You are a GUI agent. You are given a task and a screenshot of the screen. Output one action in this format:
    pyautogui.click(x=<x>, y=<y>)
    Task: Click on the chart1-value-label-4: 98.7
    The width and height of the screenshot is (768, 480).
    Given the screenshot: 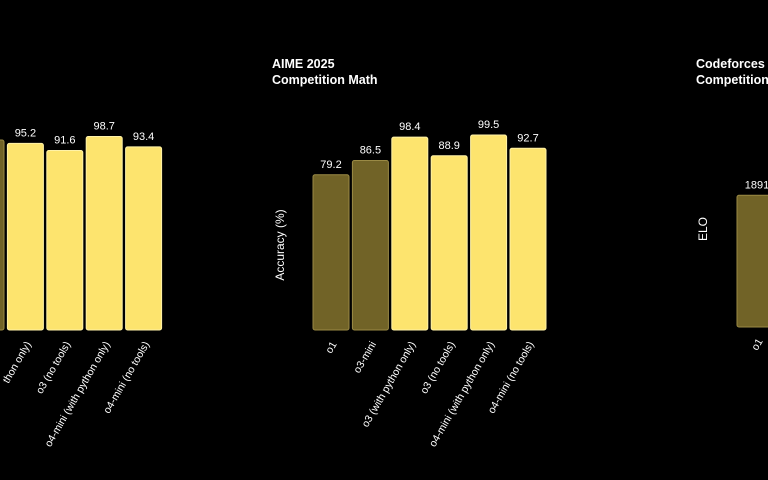 What is the action you would take?
    pyautogui.click(x=103, y=127)
    